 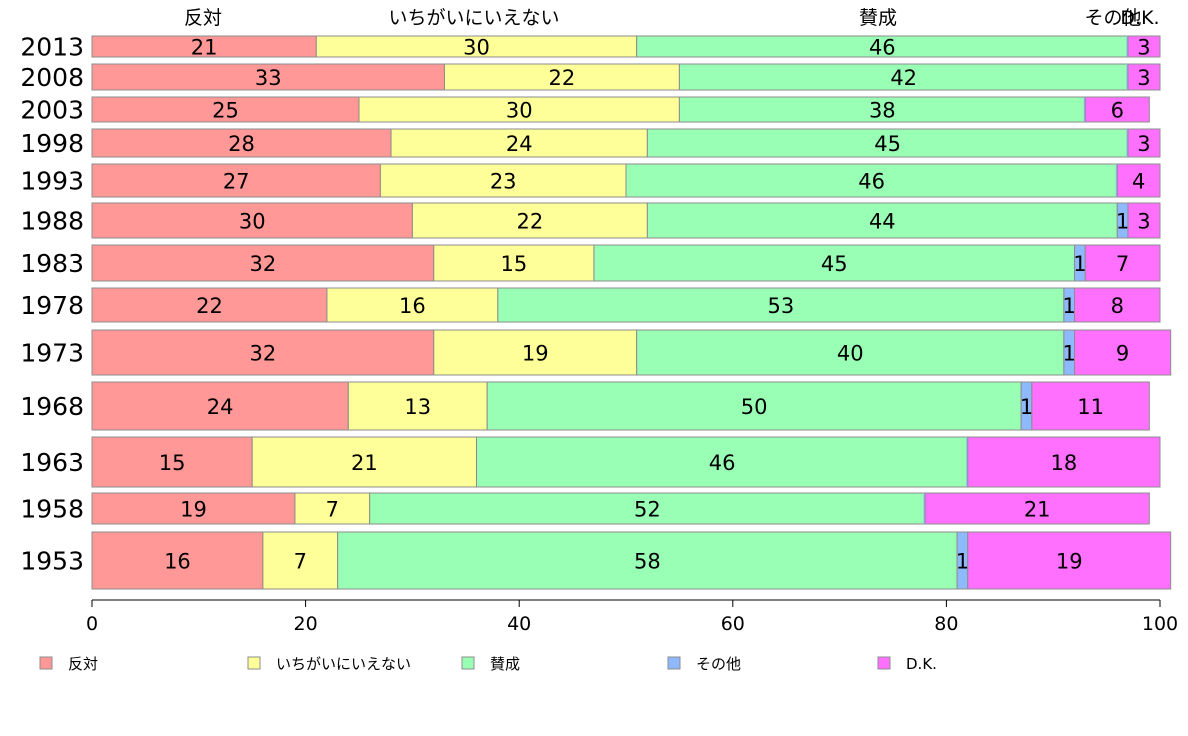 I want to click on year-label: 1998, so click(x=52, y=143).